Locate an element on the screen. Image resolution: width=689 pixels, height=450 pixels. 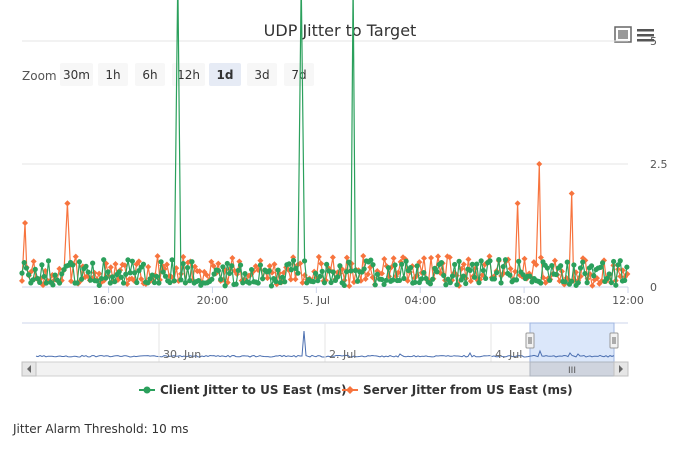
scroll-left-button is located at coordinates (29, 369).